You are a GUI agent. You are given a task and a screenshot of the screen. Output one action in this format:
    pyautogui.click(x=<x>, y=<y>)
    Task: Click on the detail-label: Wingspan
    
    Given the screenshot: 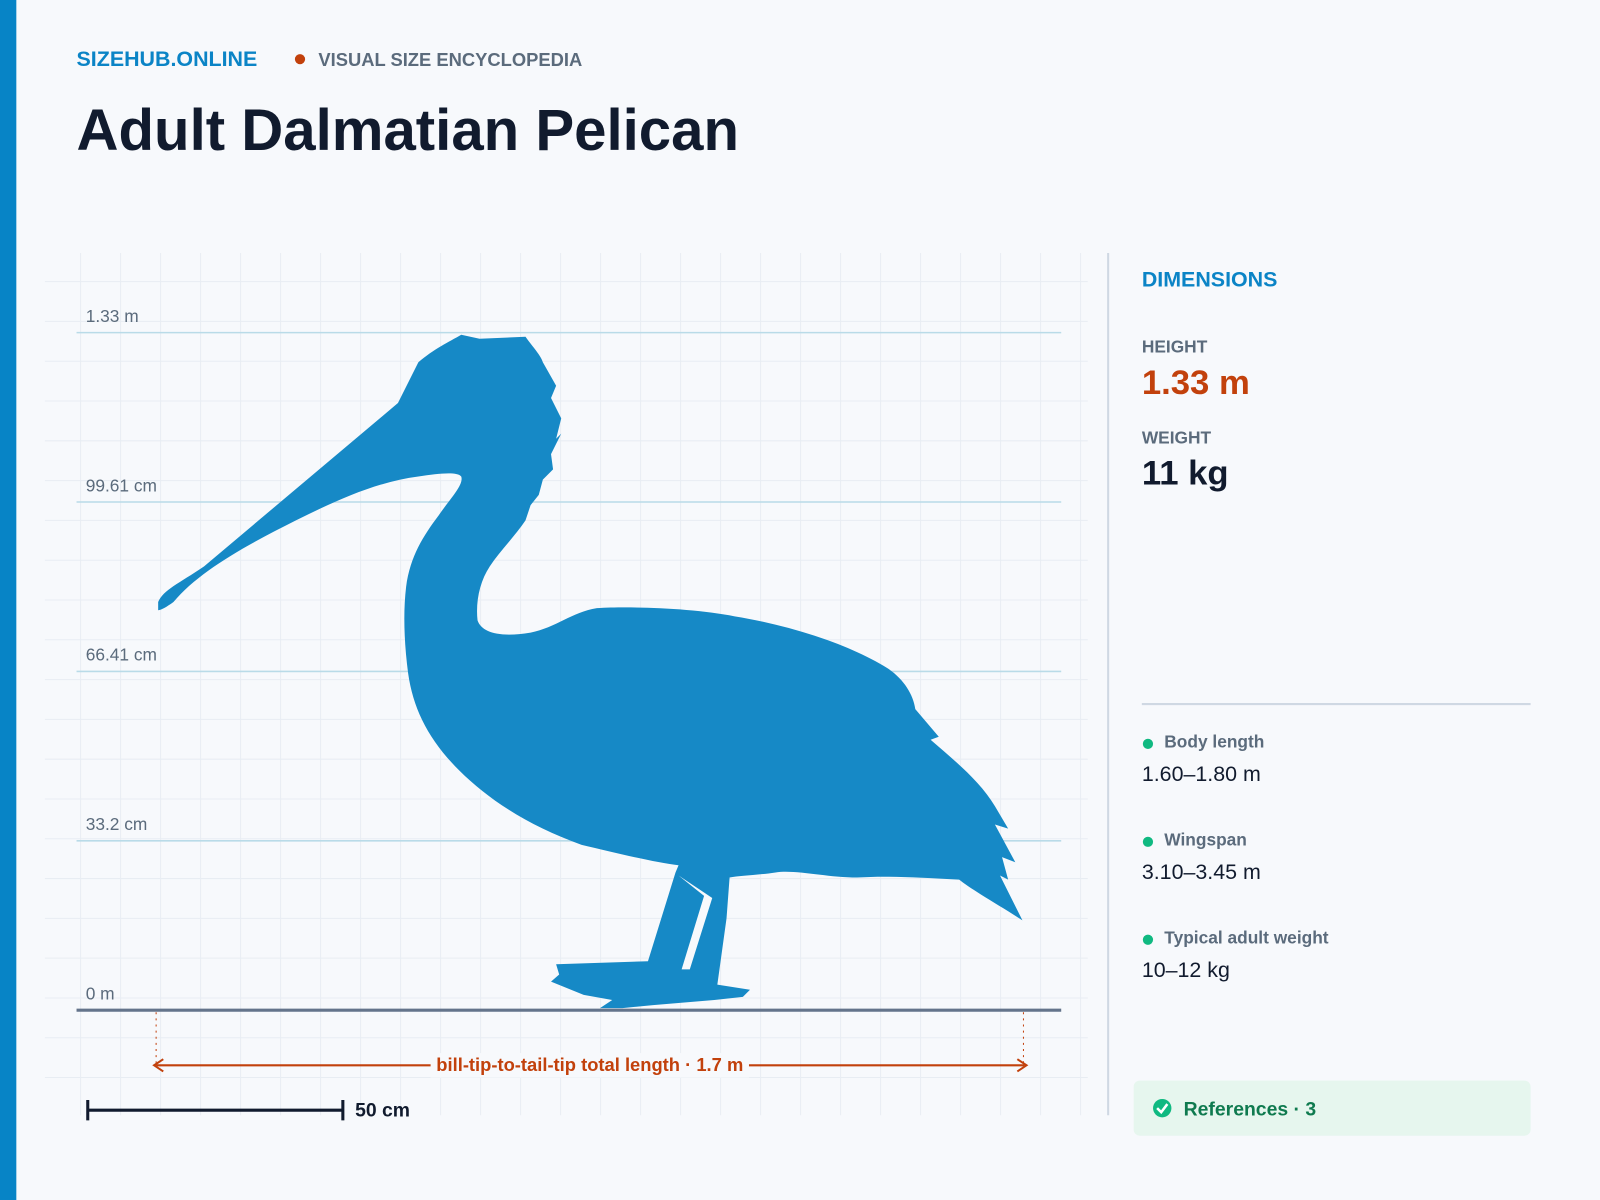 What is the action you would take?
    pyautogui.click(x=1205, y=839)
    